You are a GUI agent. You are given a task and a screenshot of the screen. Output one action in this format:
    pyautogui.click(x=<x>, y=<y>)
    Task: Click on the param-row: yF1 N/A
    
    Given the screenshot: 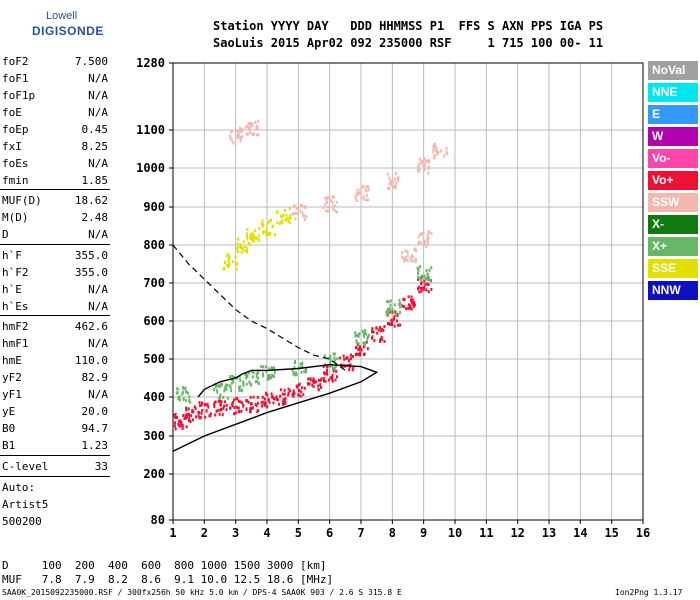 What is the action you would take?
    pyautogui.click(x=55, y=395)
    